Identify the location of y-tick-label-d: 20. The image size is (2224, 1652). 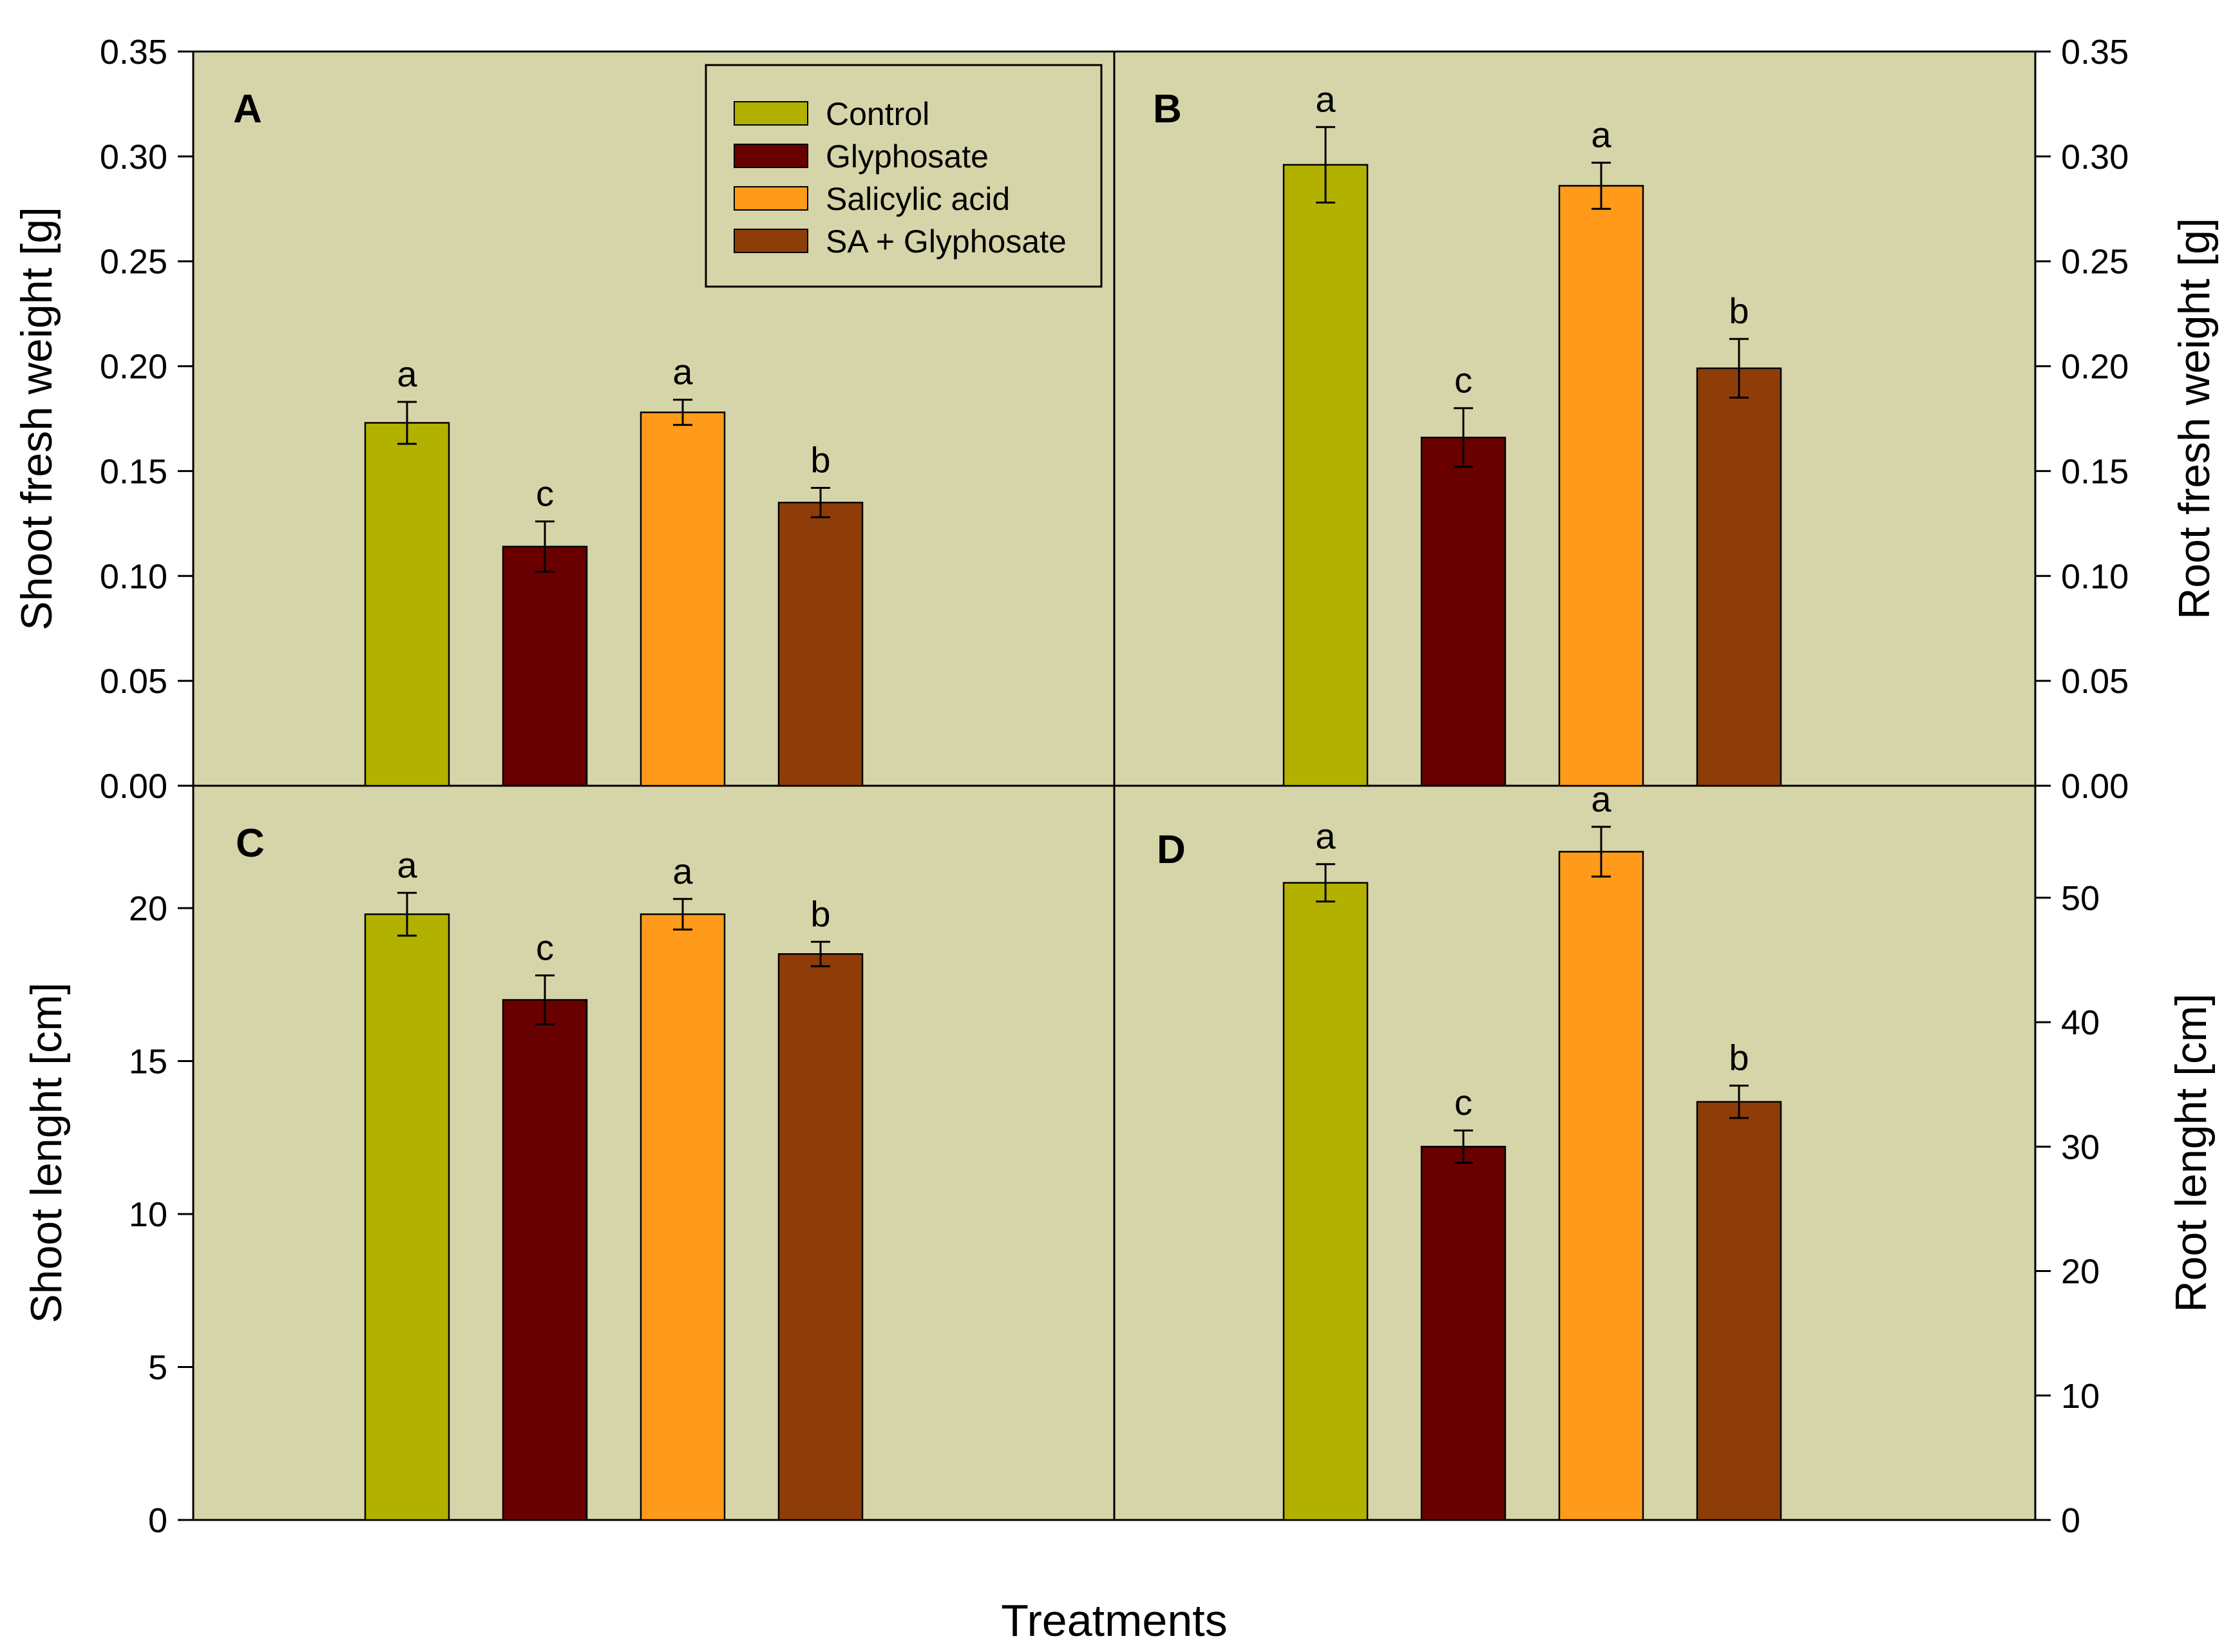
(2080, 1272).